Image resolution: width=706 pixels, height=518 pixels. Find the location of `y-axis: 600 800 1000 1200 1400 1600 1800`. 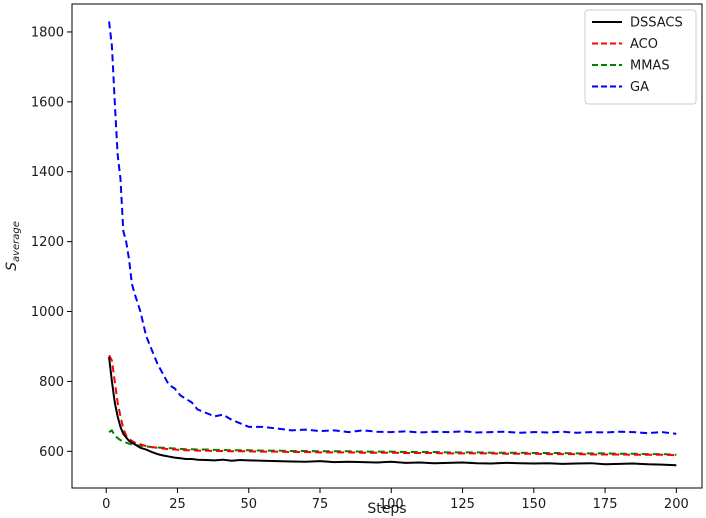

y-axis: 600 800 1000 1200 1400 1600 1800 is located at coordinates (51, 242).